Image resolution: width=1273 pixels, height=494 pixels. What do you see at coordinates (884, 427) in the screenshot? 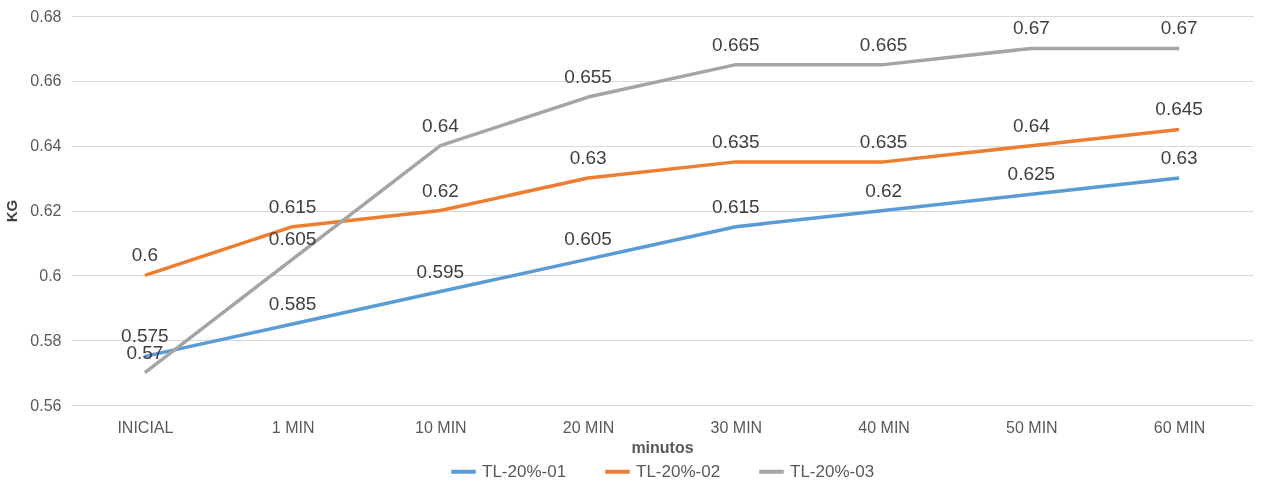
I see `x-tick-label: 40 MIN` at bounding box center [884, 427].